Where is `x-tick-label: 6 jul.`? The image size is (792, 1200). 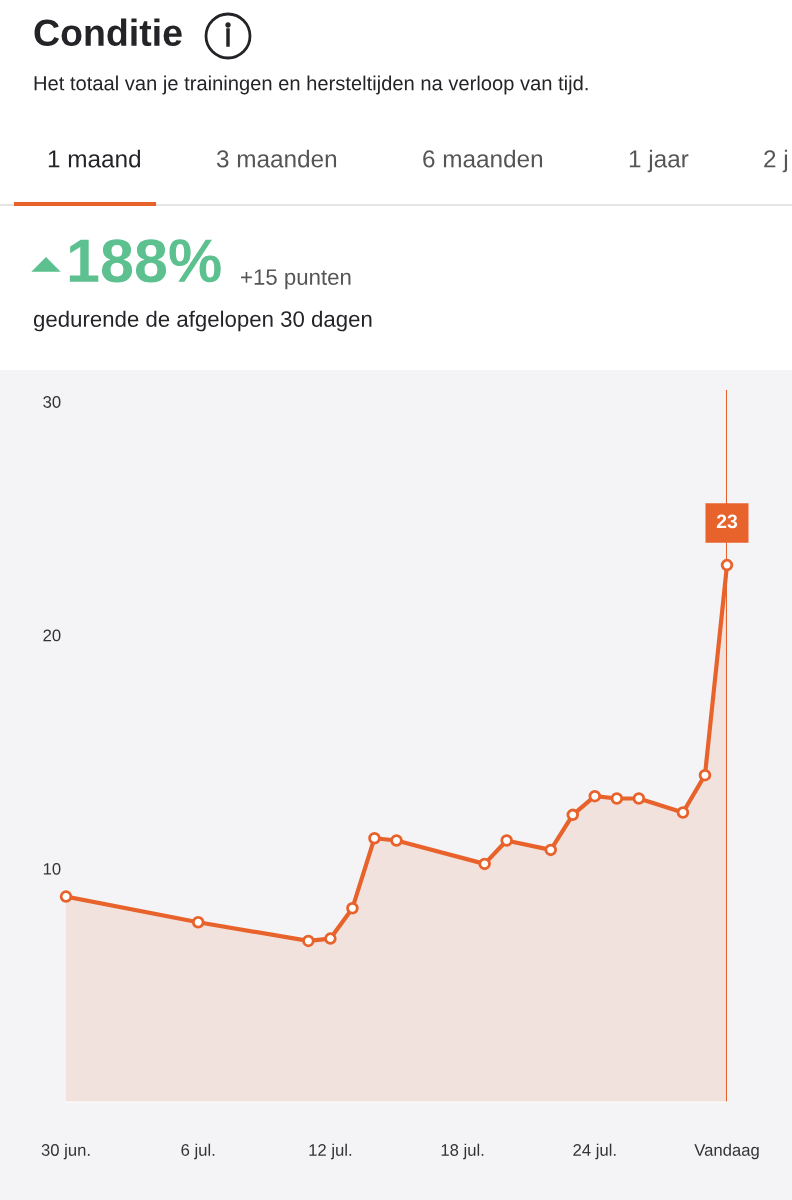
x-tick-label: 6 jul. is located at coordinates (198, 1151).